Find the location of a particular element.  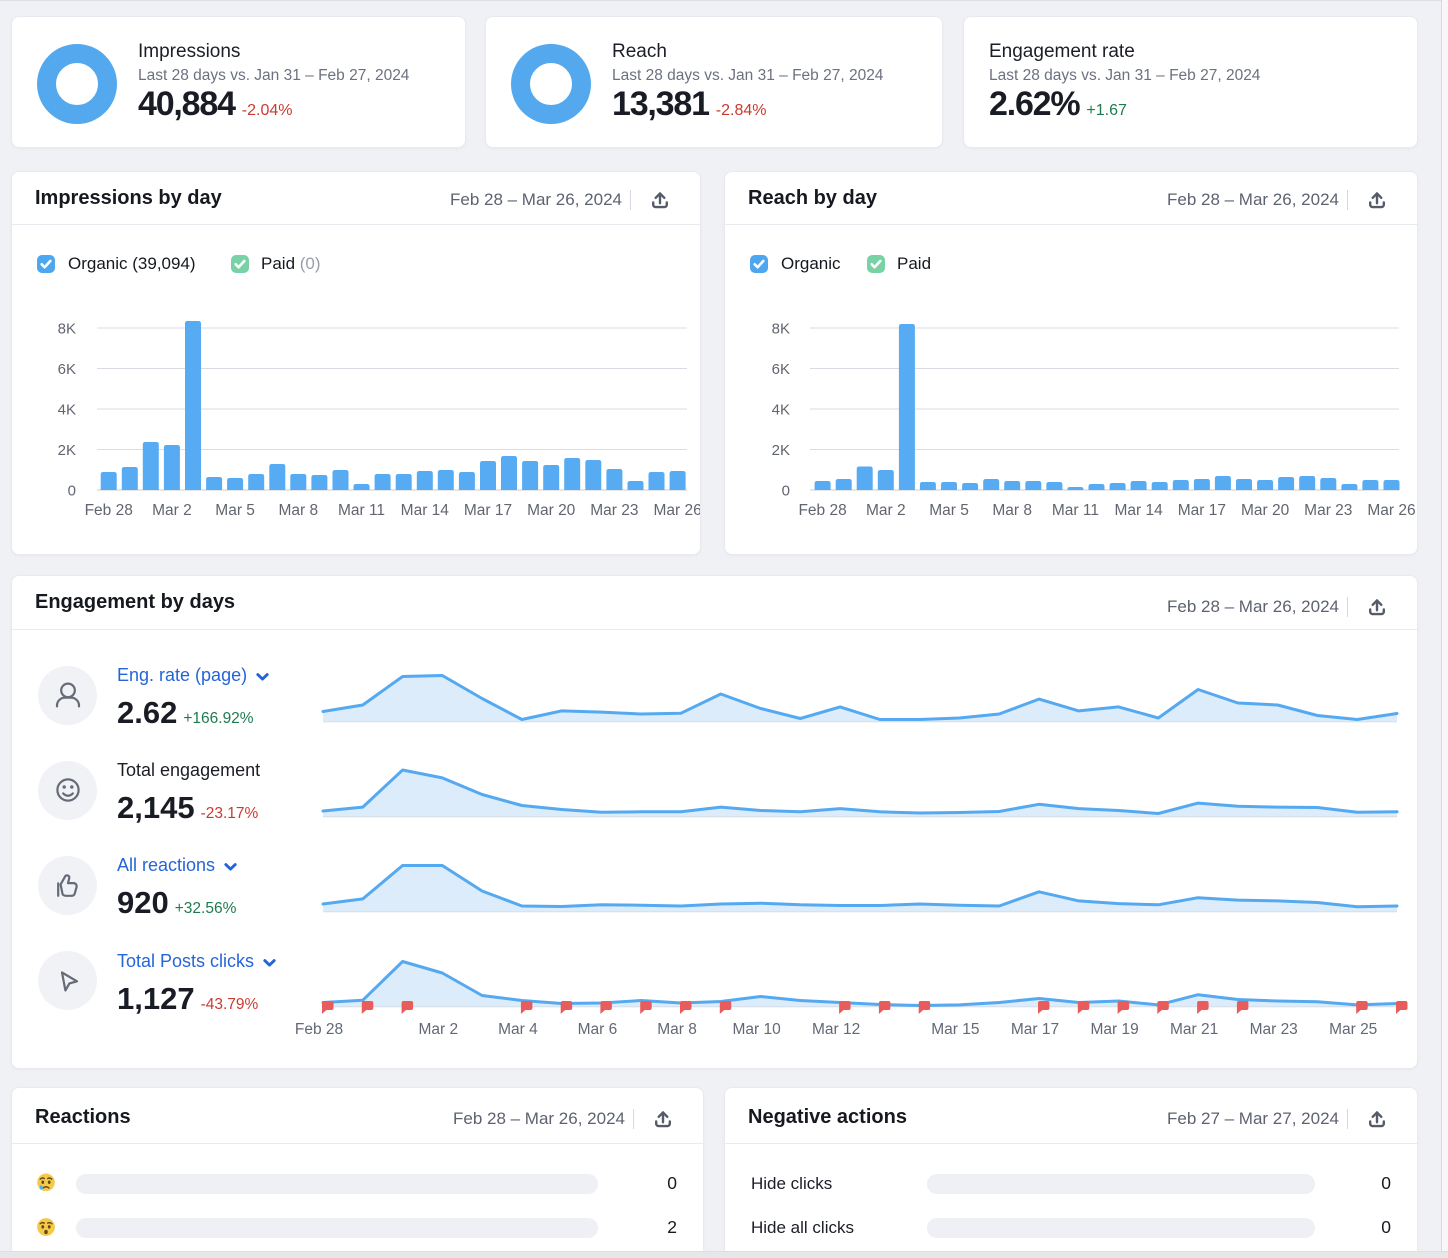

svg-text: Mar 6 is located at coordinates (598, 1029).